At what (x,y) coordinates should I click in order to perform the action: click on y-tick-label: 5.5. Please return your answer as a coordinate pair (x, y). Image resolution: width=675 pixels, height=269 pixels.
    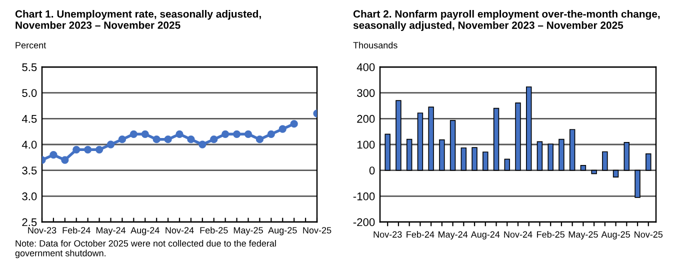
    Looking at the image, I should click on (29, 67).